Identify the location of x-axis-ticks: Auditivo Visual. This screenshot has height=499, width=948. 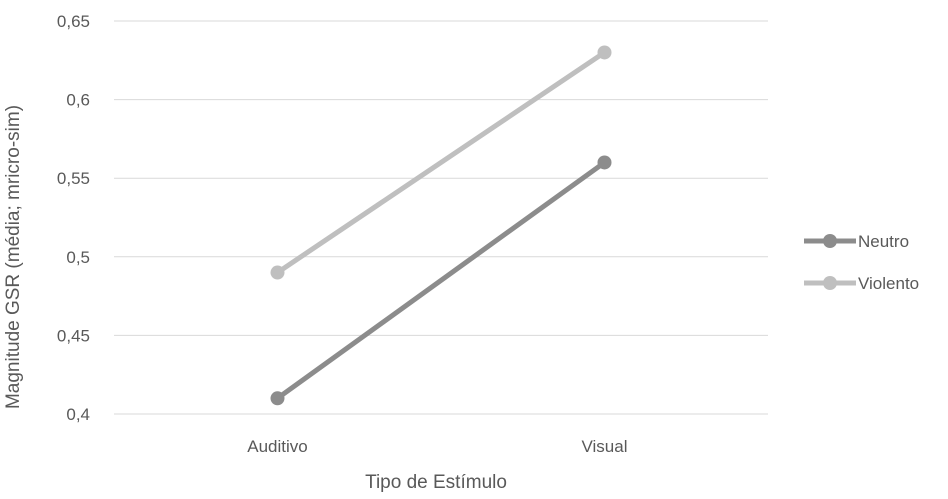
(437, 446).